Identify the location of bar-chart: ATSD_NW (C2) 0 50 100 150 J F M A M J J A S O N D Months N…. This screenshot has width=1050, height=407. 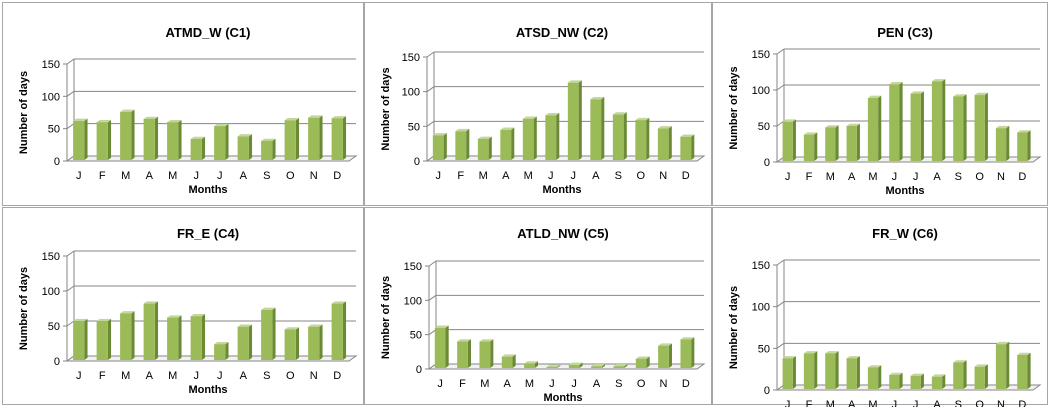
(543, 110).